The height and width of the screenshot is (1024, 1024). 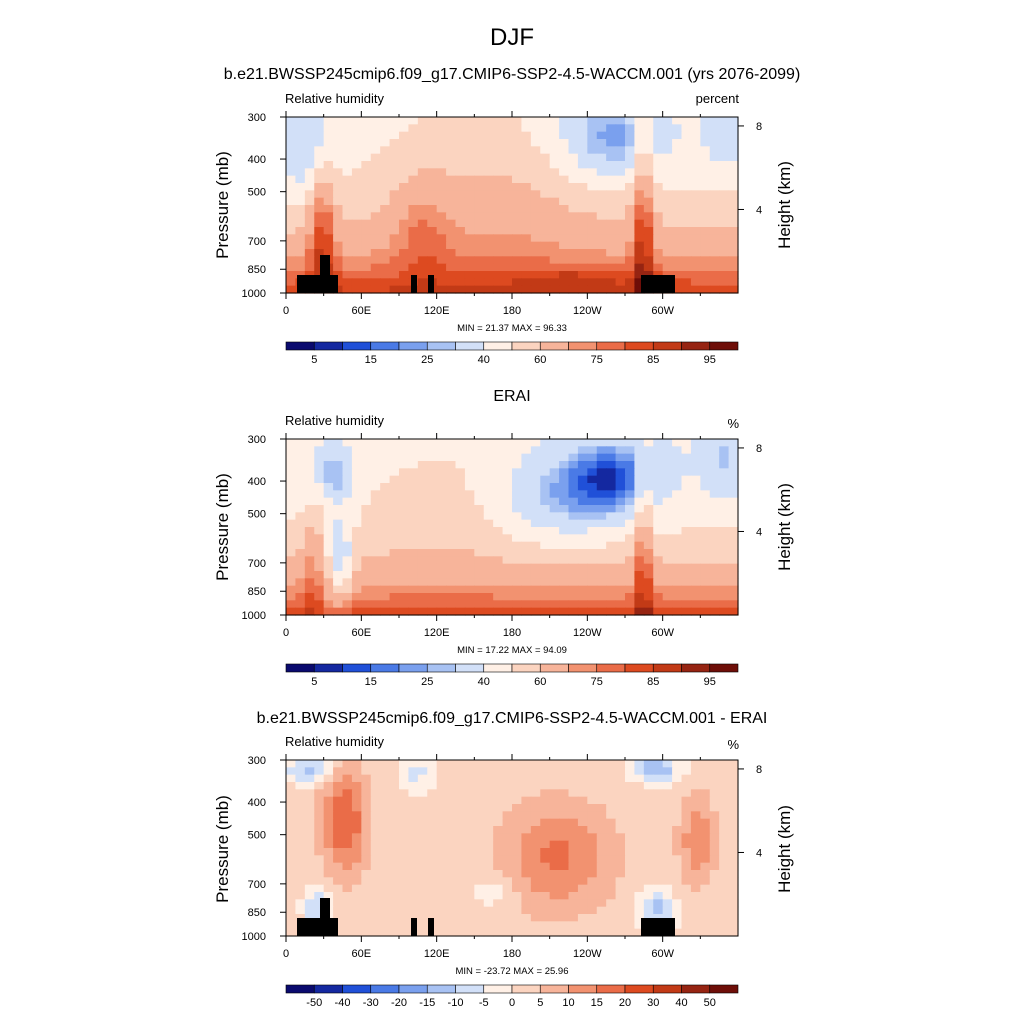 I want to click on colorbar-label: -15, so click(x=427, y=1003).